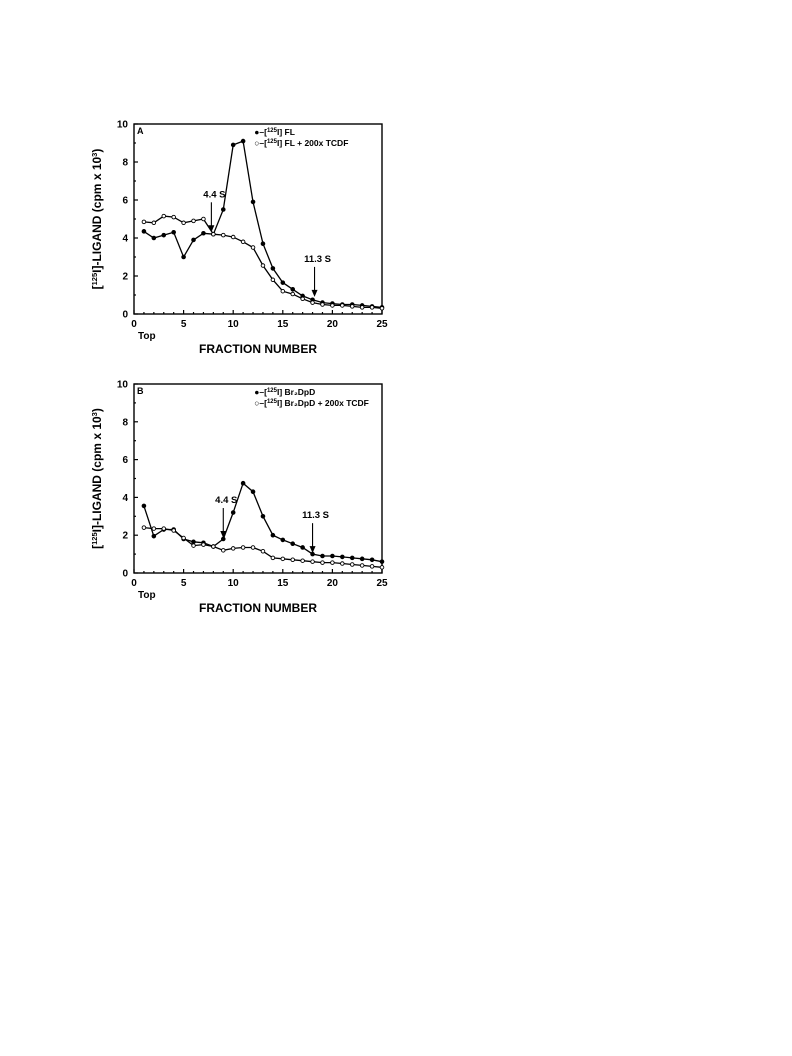 This screenshot has height=1056, width=792. Describe the element at coordinates (311, 403) in the screenshot. I see `legend-entry: ○–[125I] Br₂DpD + 200x TCDF` at that location.